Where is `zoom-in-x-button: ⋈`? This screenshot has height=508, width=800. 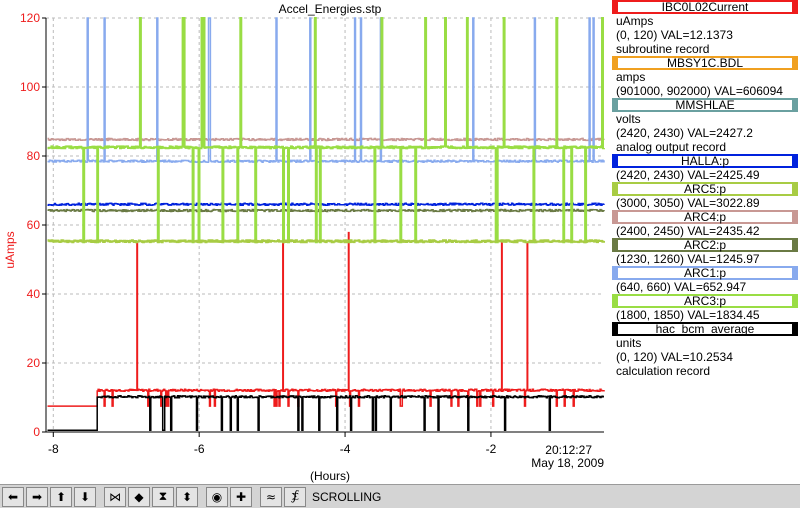 zoom-in-x-button: ⋈ is located at coordinates (115, 496).